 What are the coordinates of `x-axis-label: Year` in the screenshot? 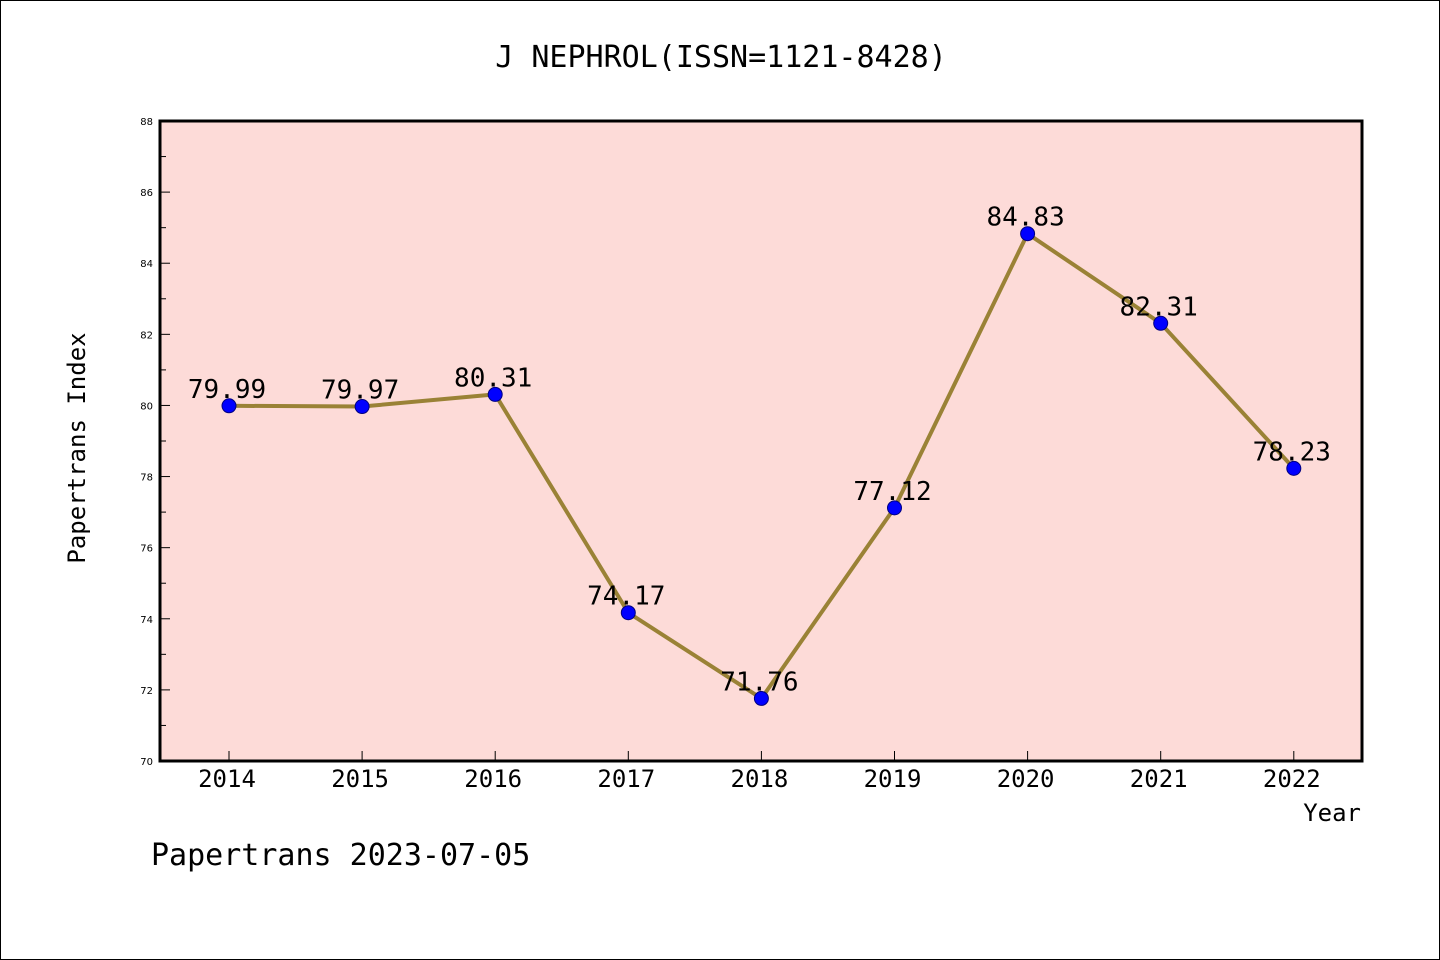 It's located at (1332, 813).